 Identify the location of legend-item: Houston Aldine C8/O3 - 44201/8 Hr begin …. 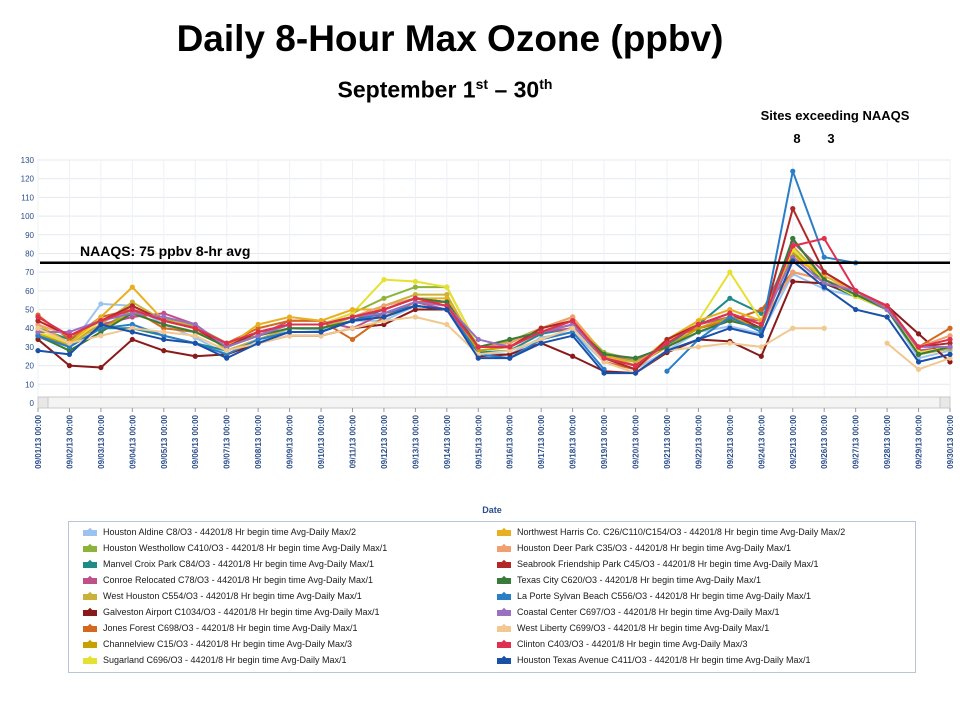
(219, 532).